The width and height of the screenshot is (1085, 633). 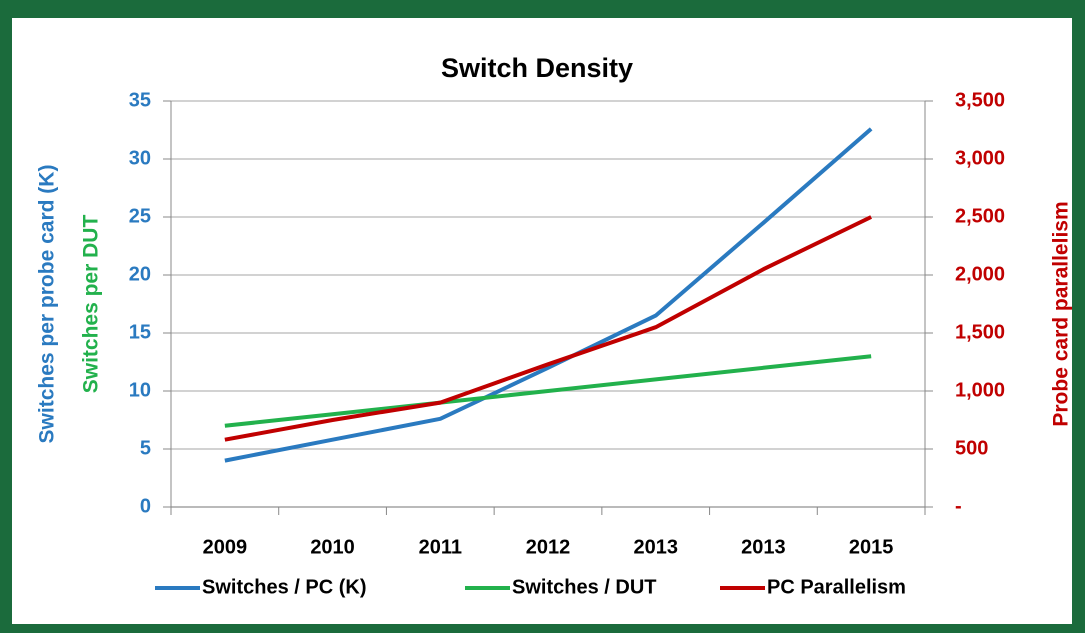 What do you see at coordinates (958, 506) in the screenshot?
I see `y2-tick-label: -` at bounding box center [958, 506].